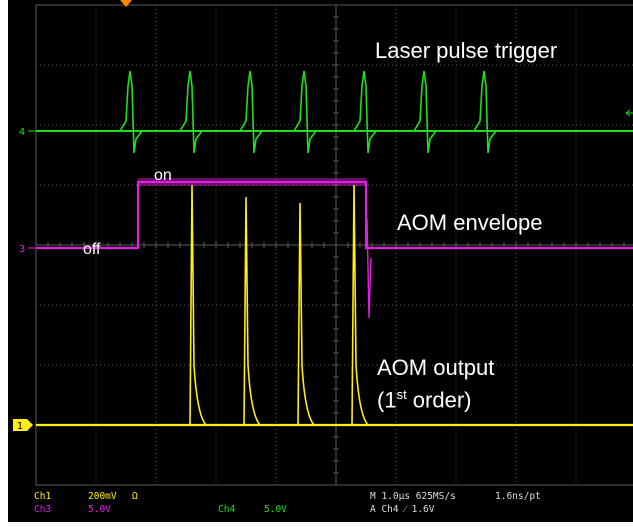  I want to click on ch1-marker: 1, so click(20, 426).